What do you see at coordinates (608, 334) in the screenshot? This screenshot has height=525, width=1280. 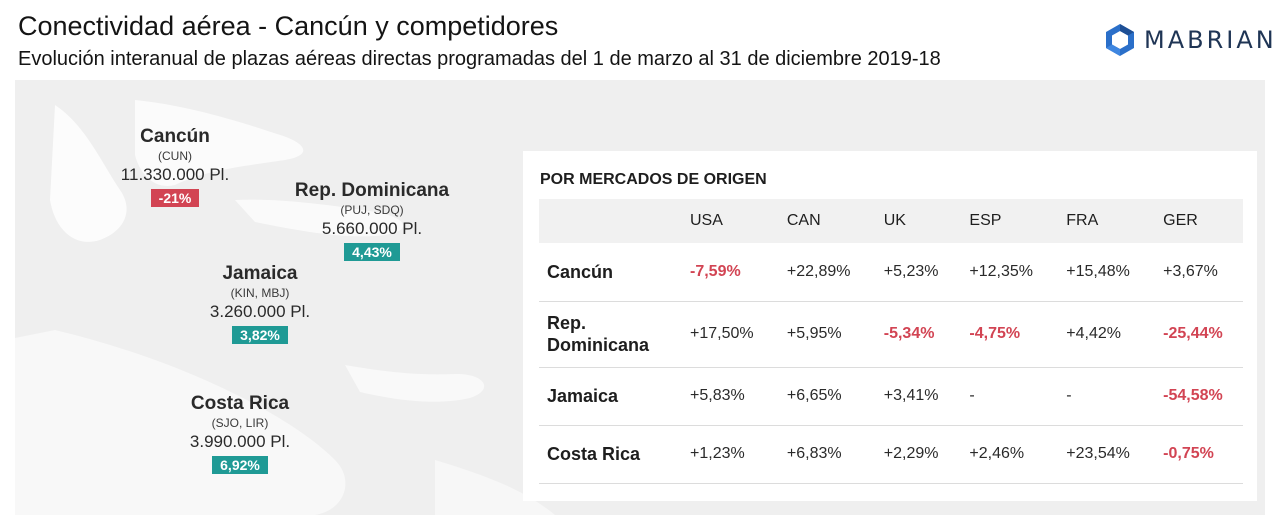 I see `row-label: Rep. Dominicana` at bounding box center [608, 334].